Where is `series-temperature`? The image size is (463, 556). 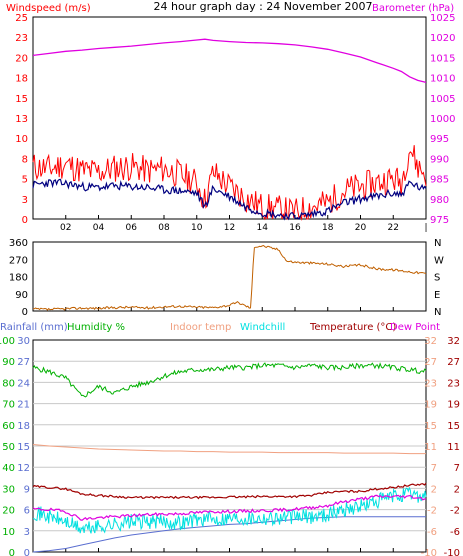 series-temperature is located at coordinates (229, 491).